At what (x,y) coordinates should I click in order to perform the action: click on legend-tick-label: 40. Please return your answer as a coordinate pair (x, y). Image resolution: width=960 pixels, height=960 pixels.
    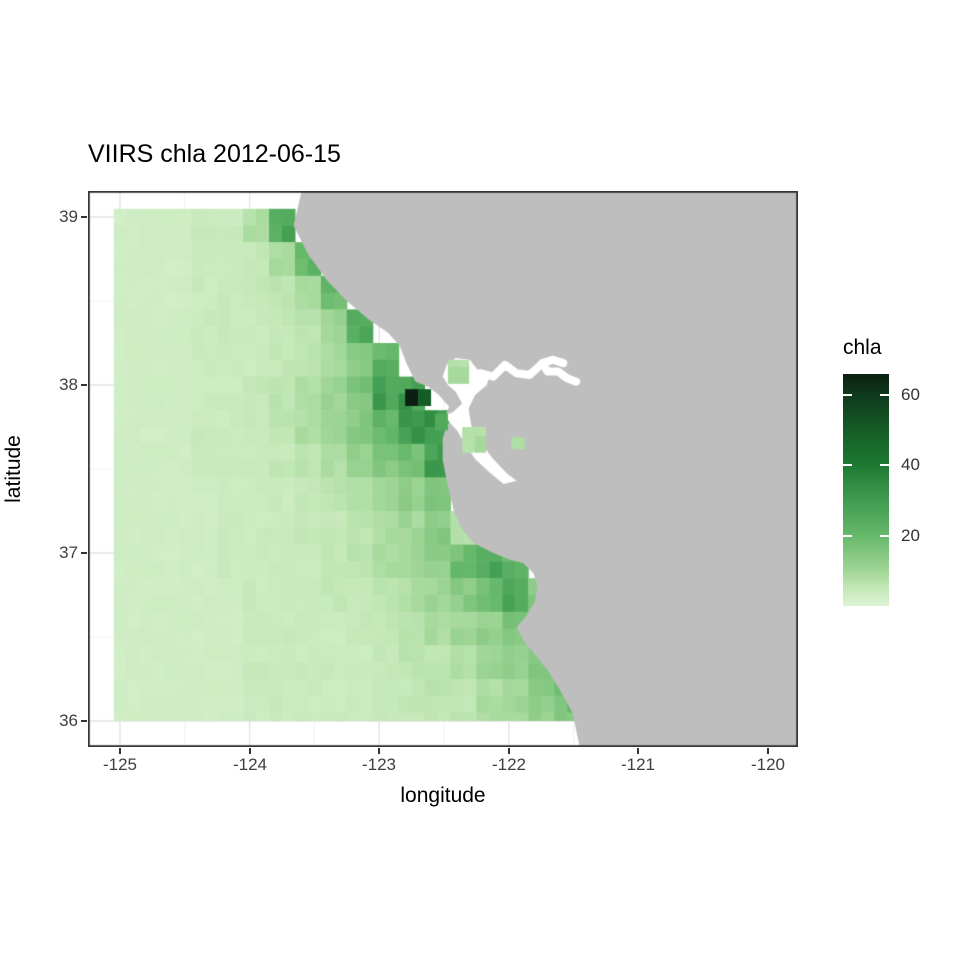
    Looking at the image, I should click on (910, 464).